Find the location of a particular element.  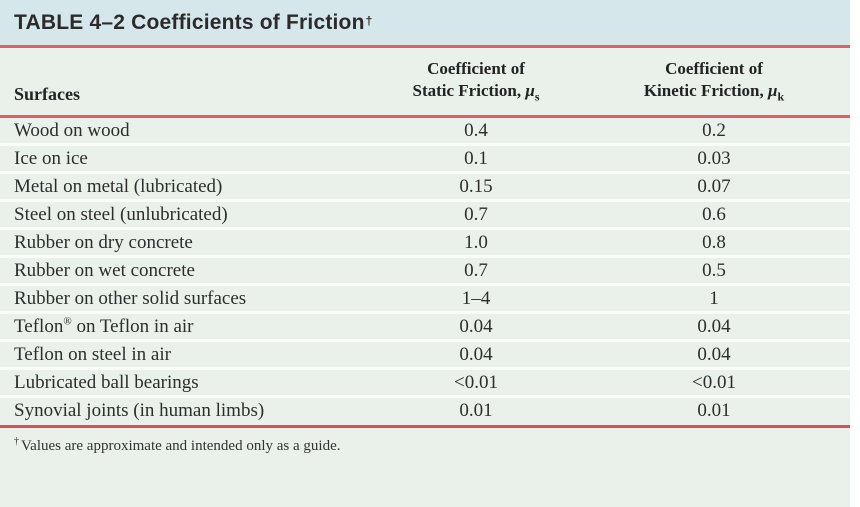

kinetic-header-line2: Kinetic Friction, is located at coordinates (705, 91).